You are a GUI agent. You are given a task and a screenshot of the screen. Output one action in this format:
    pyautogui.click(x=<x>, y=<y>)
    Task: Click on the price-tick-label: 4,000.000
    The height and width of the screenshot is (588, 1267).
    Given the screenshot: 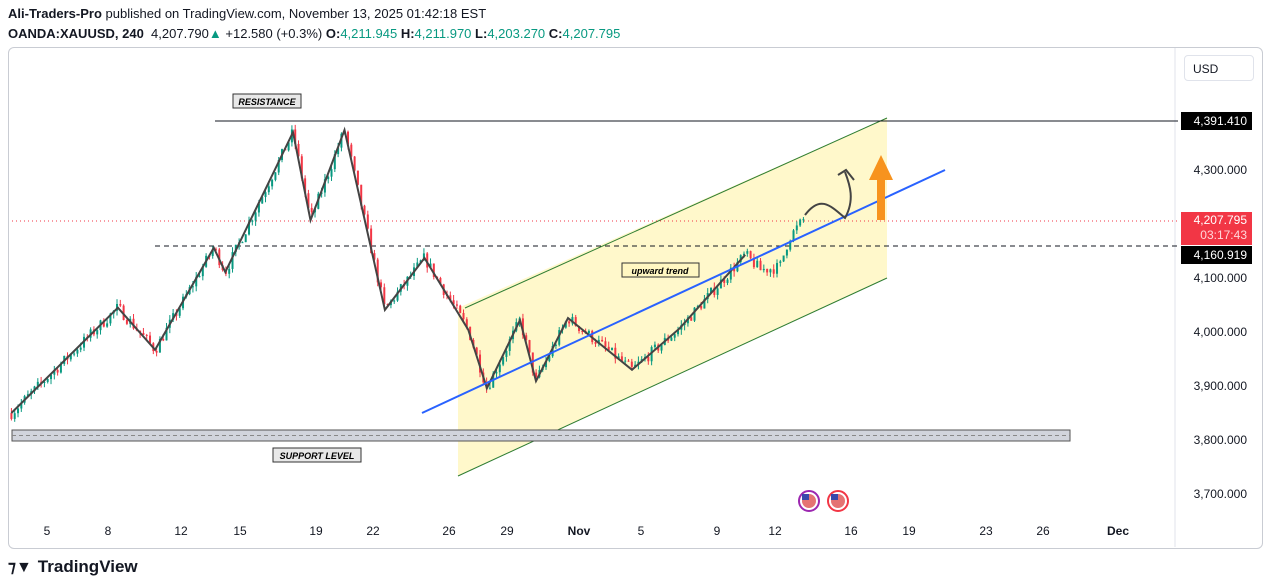 What is the action you would take?
    pyautogui.click(x=1221, y=332)
    